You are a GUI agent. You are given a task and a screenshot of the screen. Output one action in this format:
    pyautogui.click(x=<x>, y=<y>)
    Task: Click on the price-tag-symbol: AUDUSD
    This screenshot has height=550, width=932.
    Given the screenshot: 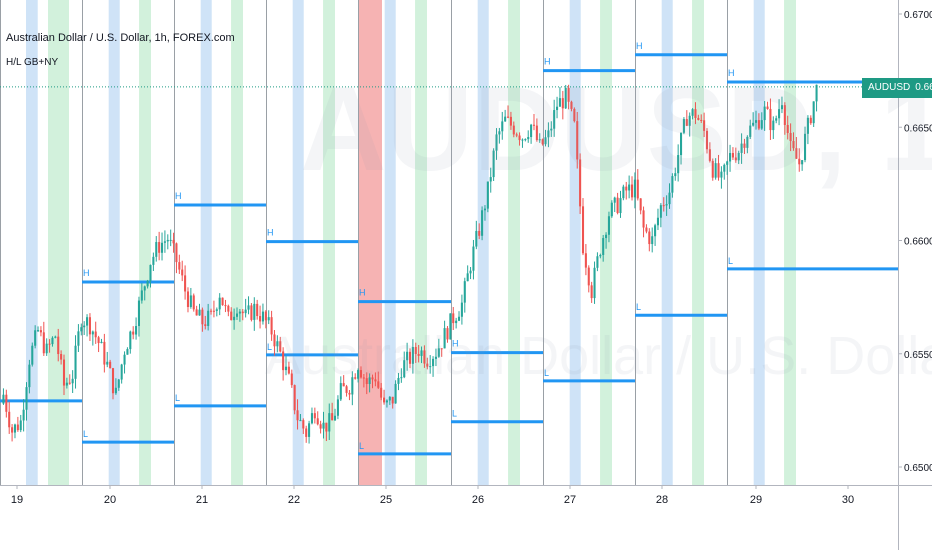 What is the action you would take?
    pyautogui.click(x=889, y=87)
    